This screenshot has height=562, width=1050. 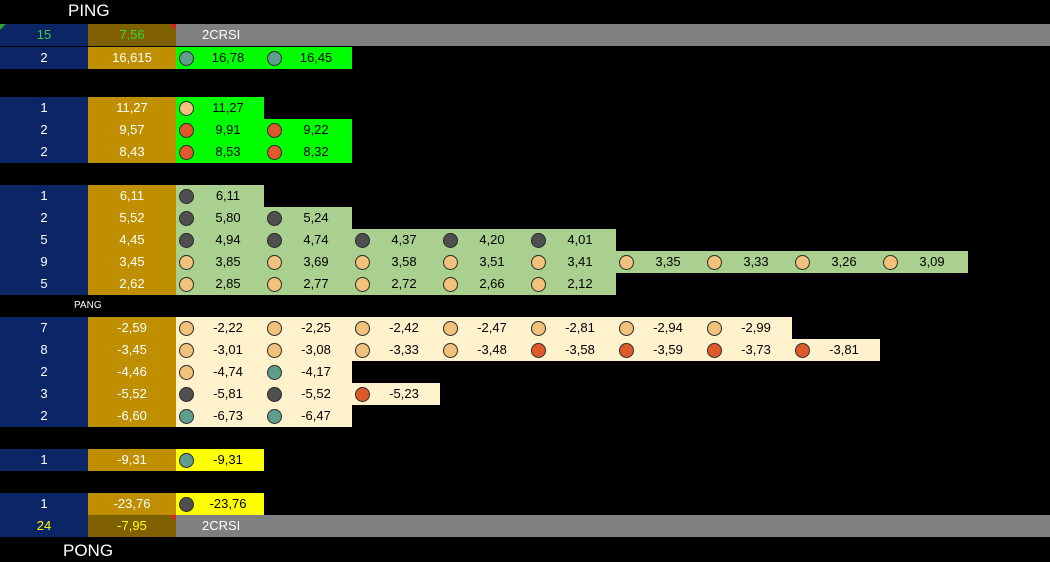 What do you see at coordinates (228, 129) in the screenshot?
I see `price-text: 9,91` at bounding box center [228, 129].